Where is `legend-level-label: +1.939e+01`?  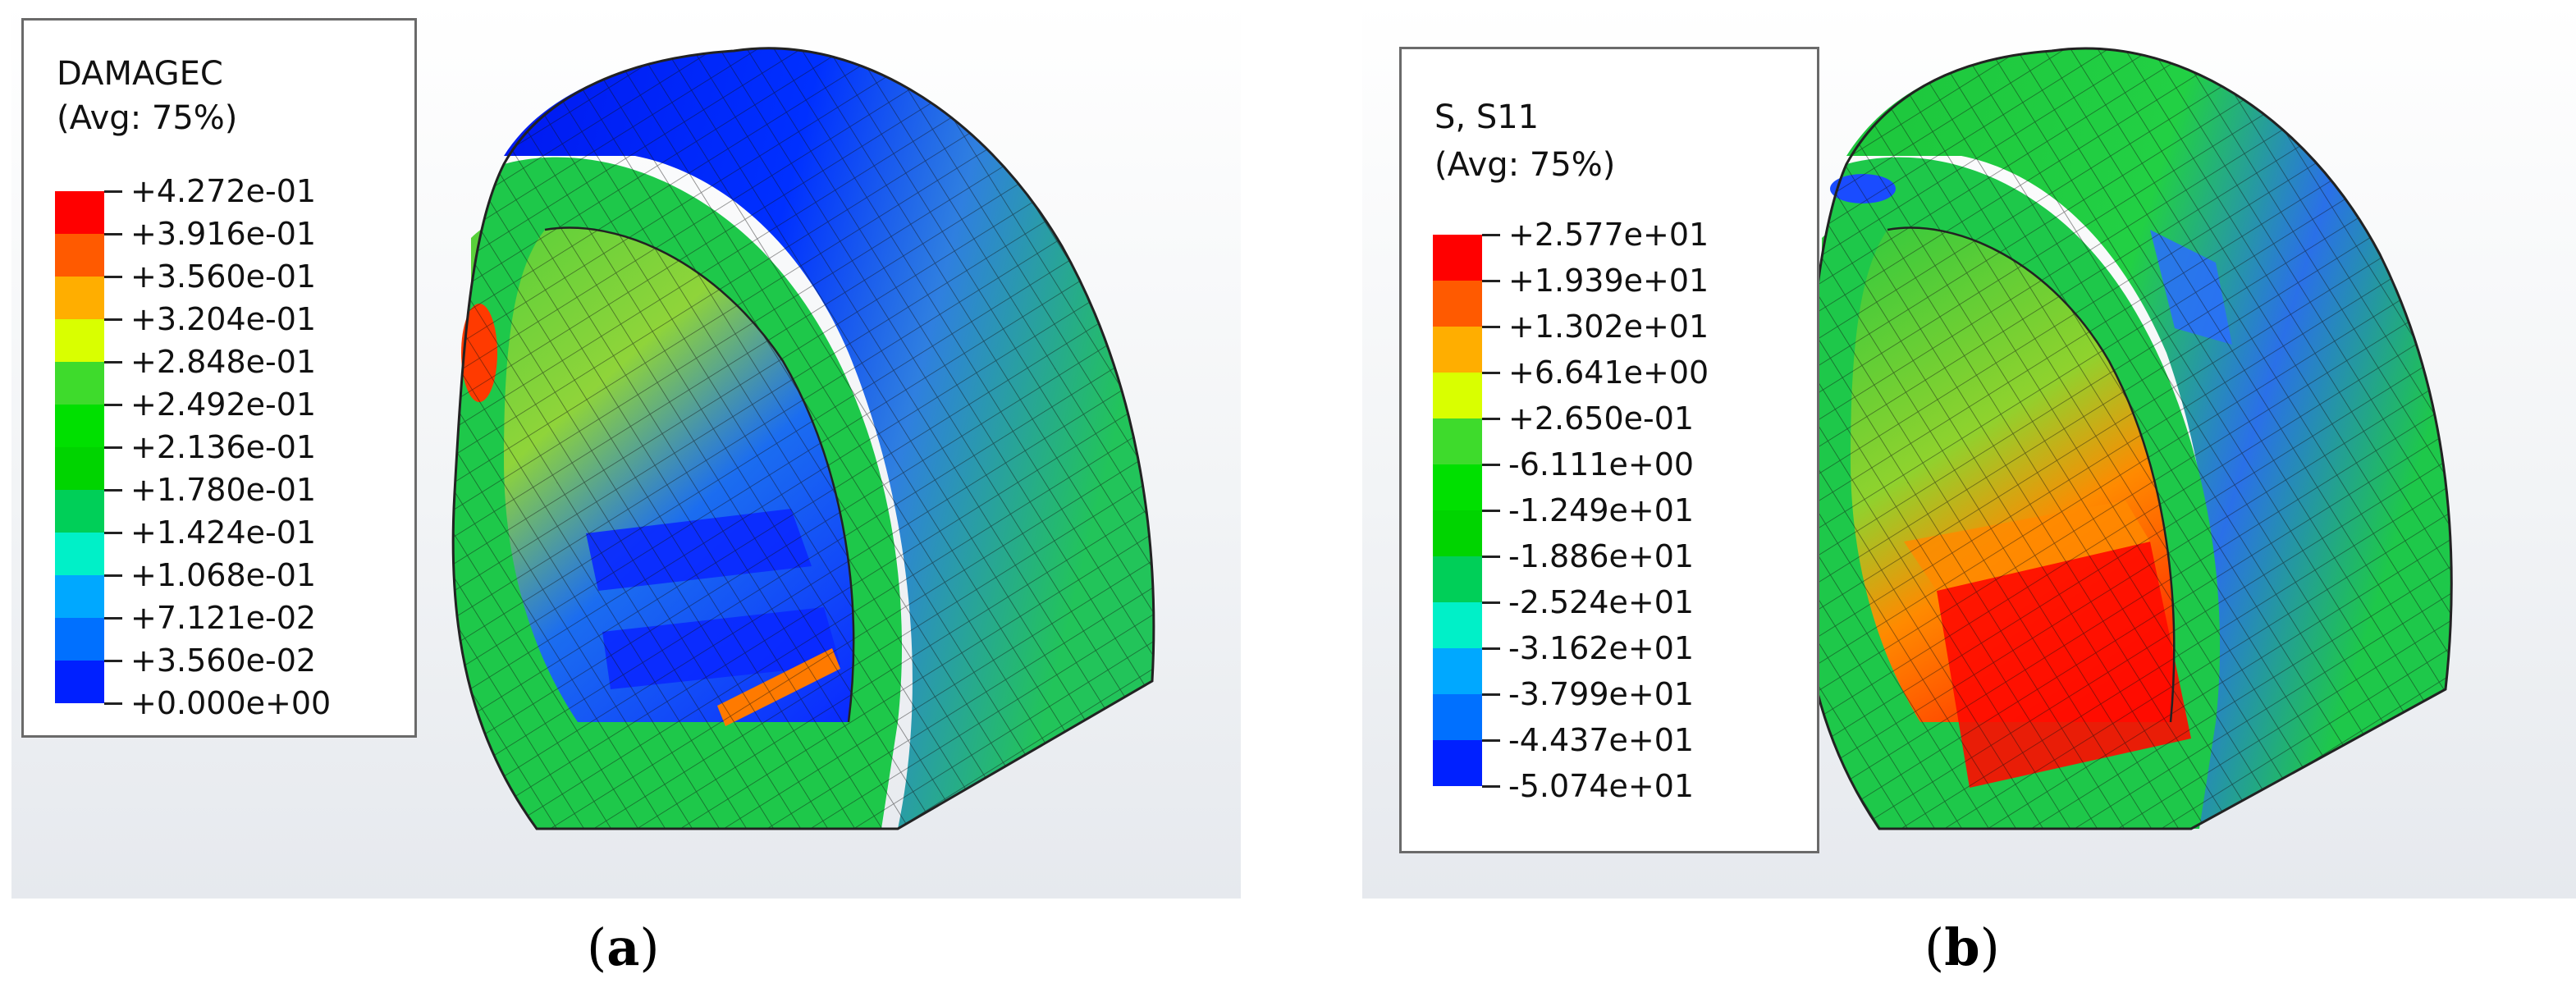 legend-level-label: +1.939e+01 is located at coordinates (1608, 281).